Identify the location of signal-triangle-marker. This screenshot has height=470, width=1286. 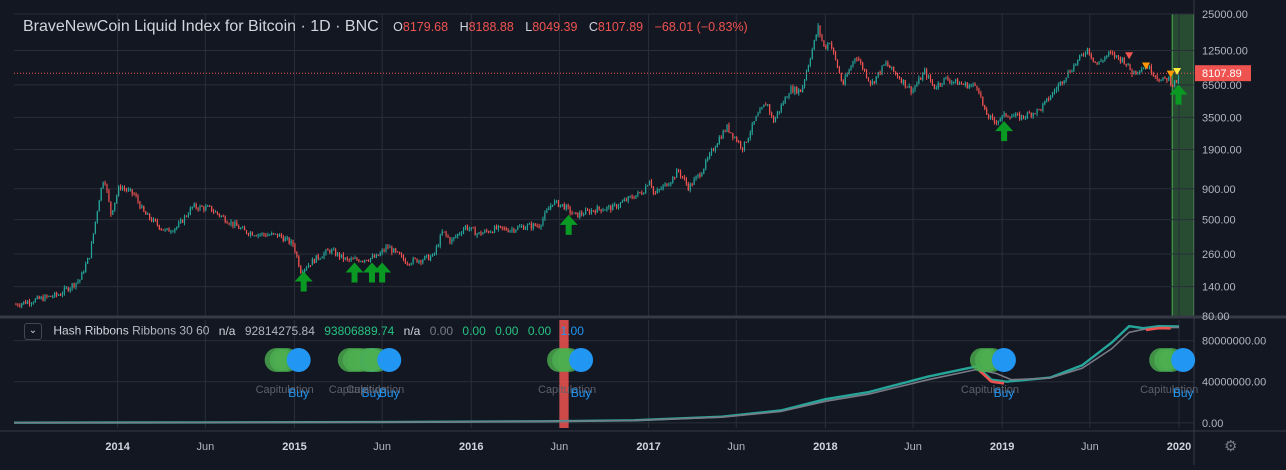
(1146, 66).